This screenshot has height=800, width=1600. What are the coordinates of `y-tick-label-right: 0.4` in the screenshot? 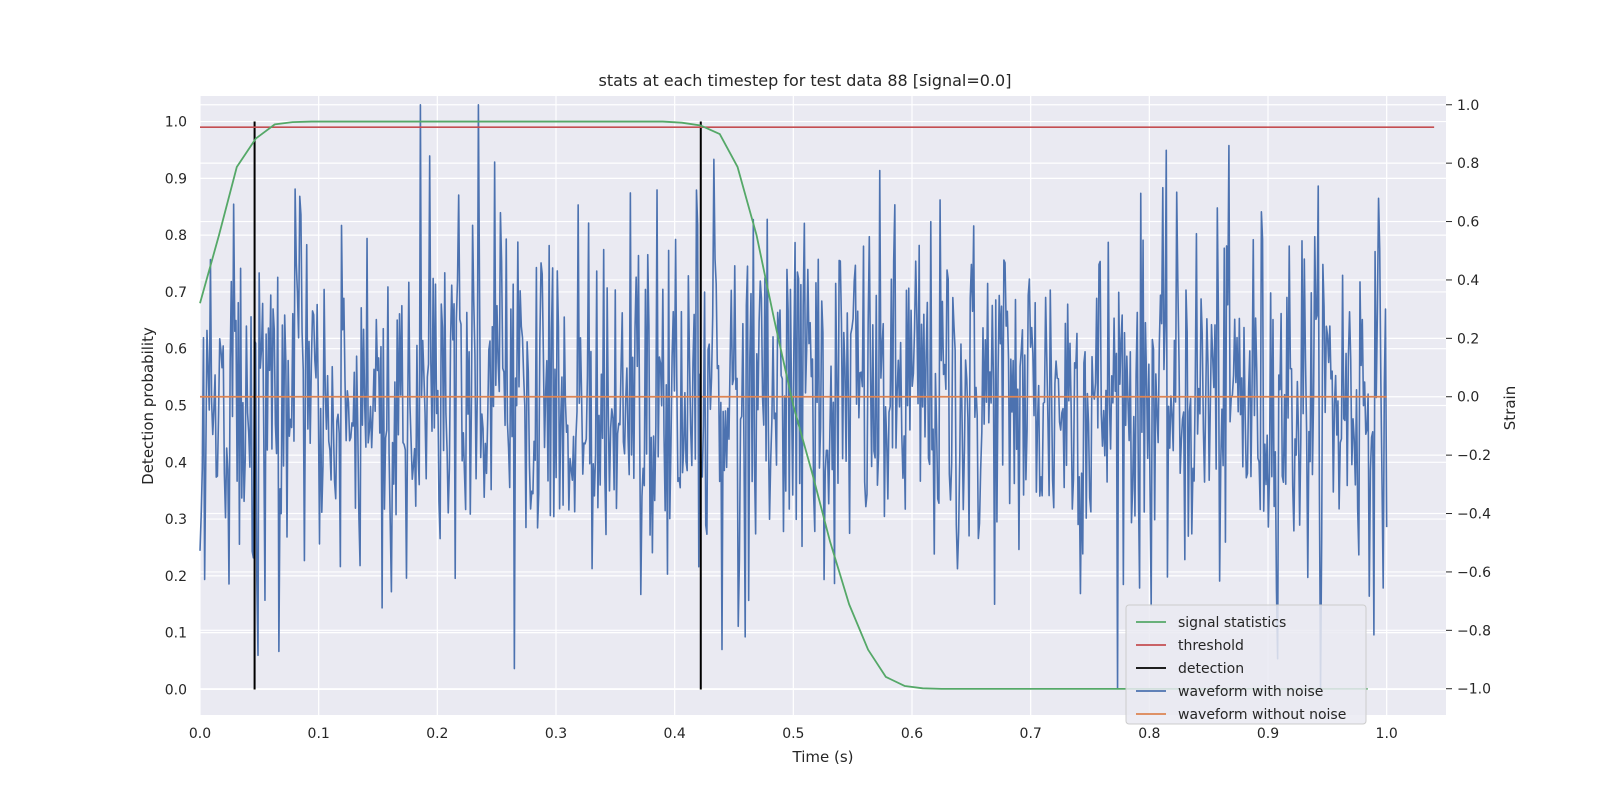 It's located at (1468, 281).